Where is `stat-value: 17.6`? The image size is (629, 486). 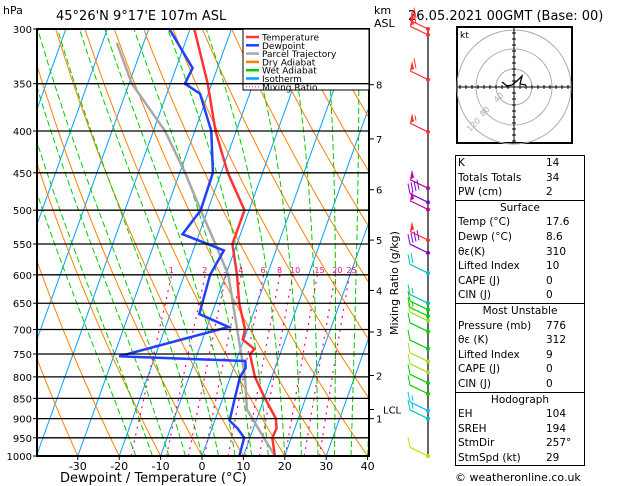 stat-value: 17.6 is located at coordinates (558, 222).